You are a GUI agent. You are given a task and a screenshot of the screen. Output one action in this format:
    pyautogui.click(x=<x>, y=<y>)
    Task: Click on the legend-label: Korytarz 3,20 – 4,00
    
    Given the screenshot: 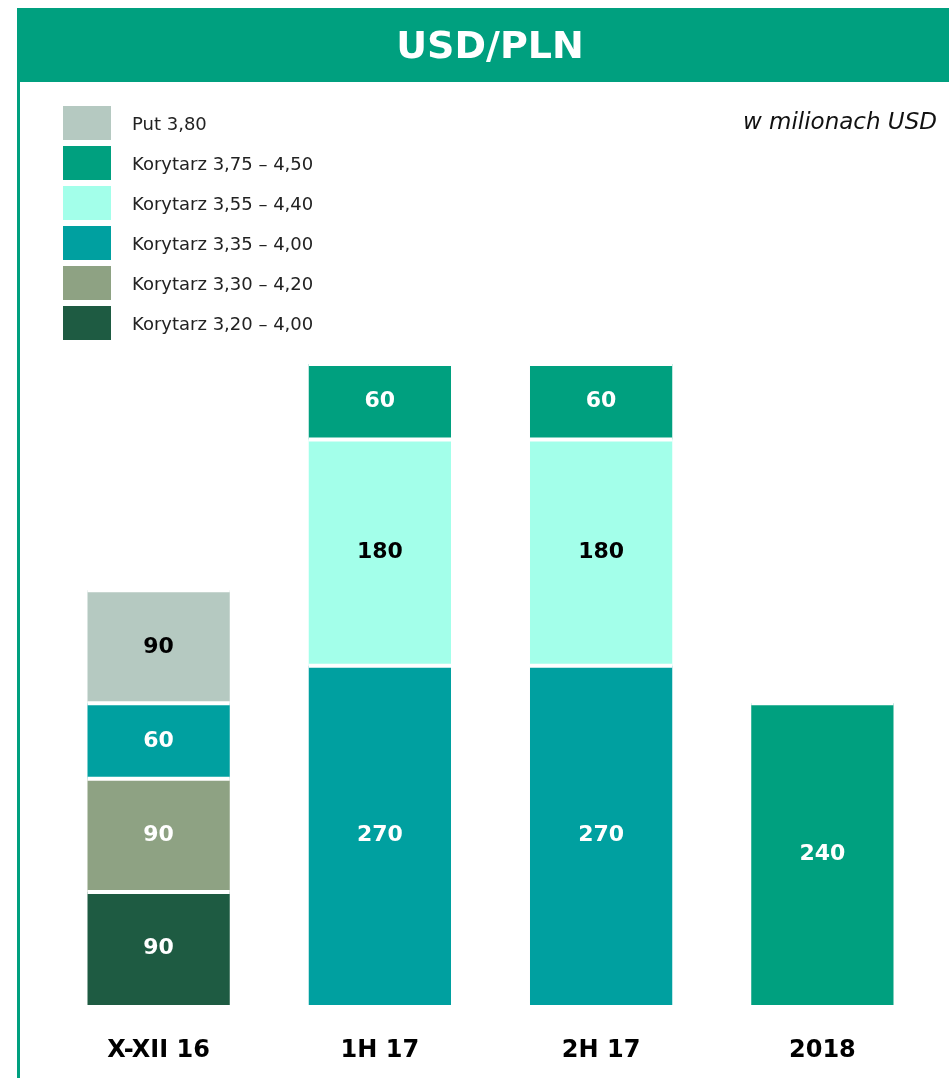 What is the action you would take?
    pyautogui.click(x=223, y=323)
    